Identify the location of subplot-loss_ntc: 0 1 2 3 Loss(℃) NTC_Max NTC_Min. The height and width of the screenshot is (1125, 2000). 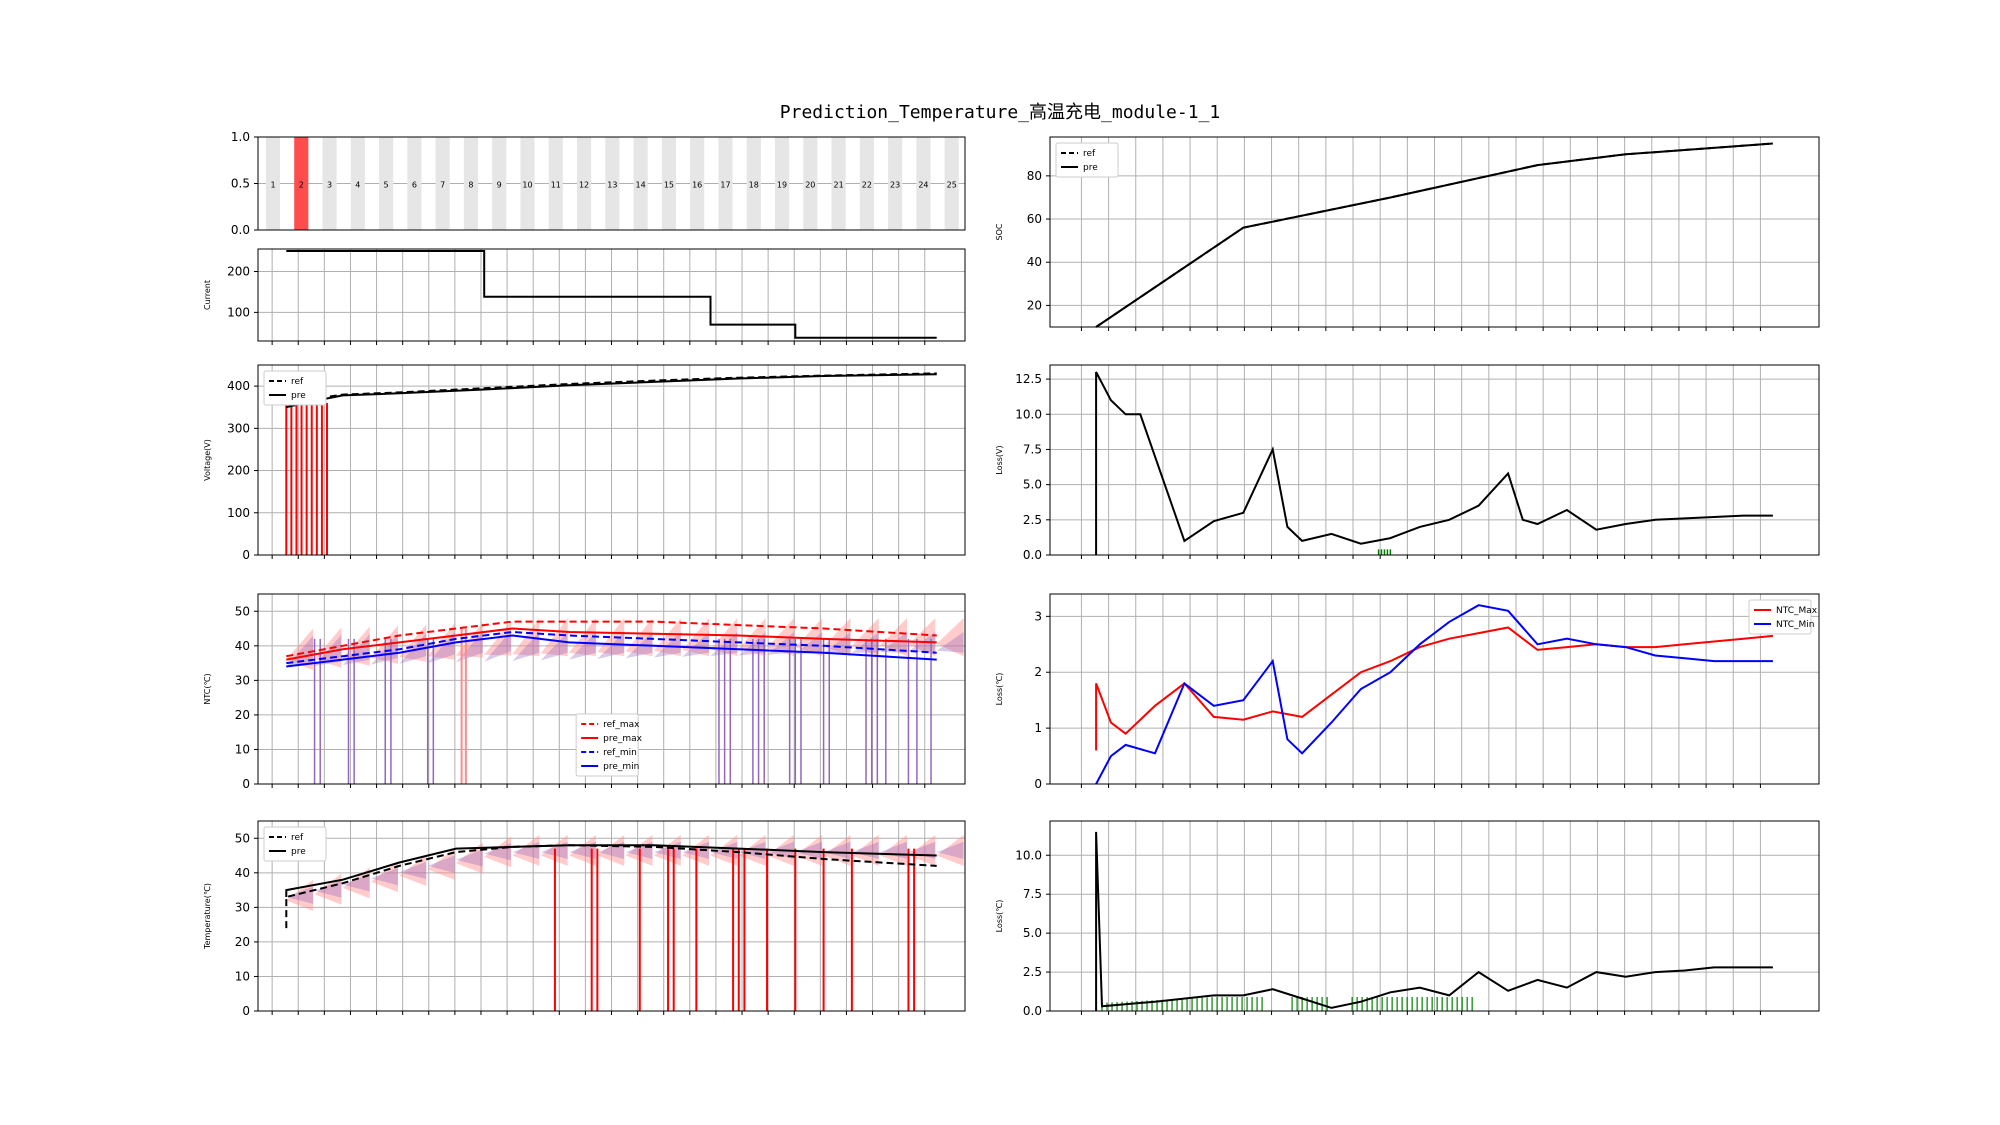
(1407, 692).